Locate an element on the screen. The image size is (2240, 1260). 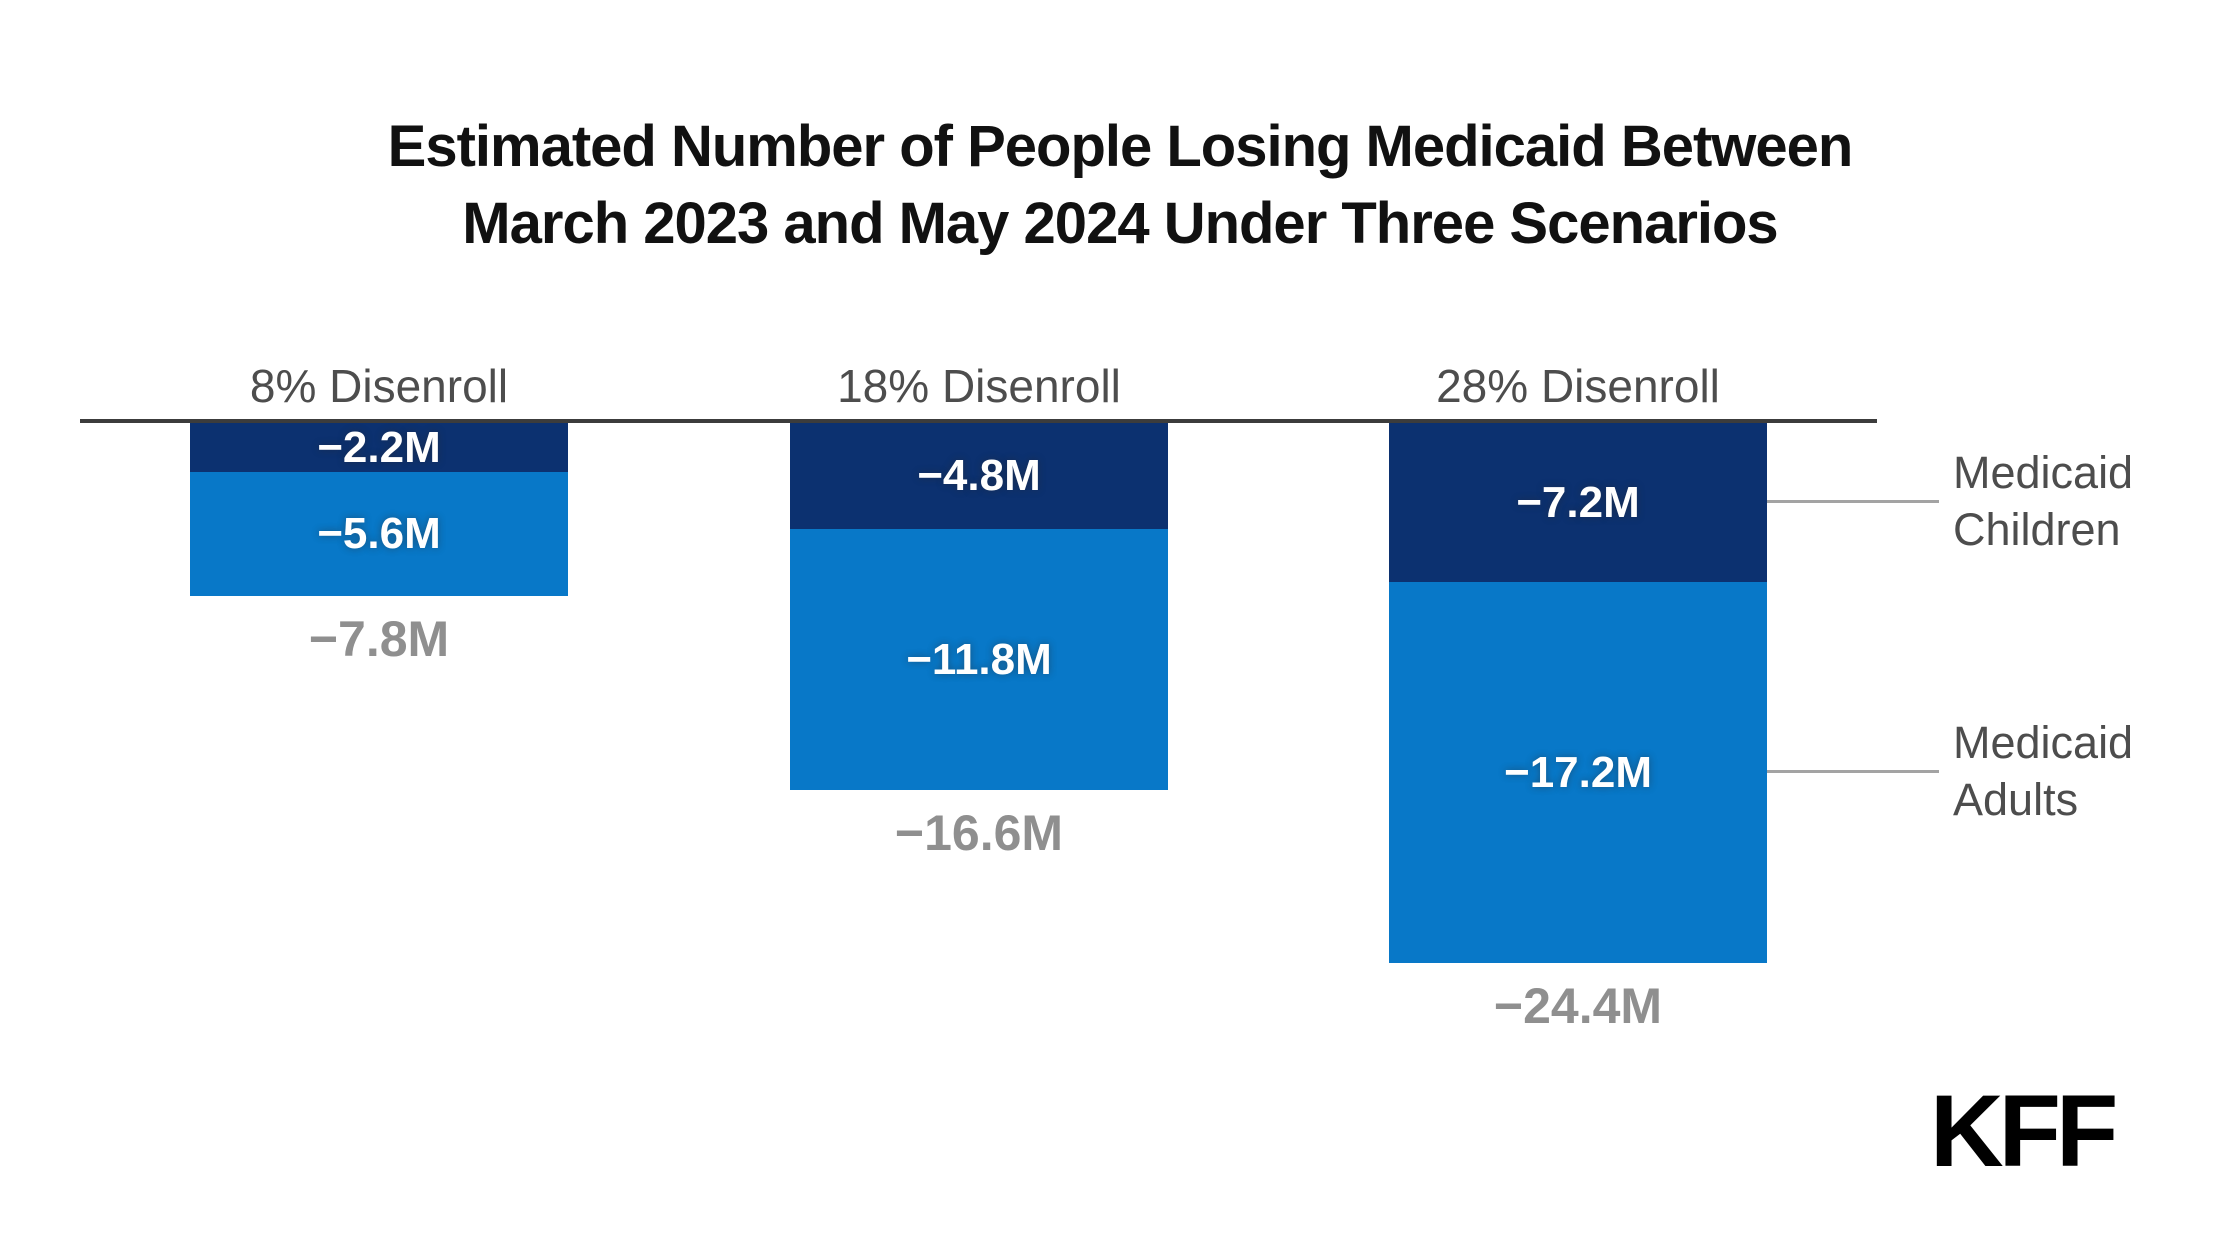
bar-value-label: −7.2M is located at coordinates (1578, 502).